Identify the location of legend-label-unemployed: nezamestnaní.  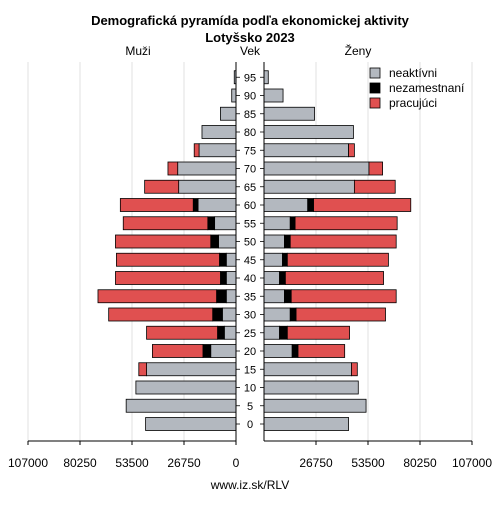
(427, 88).